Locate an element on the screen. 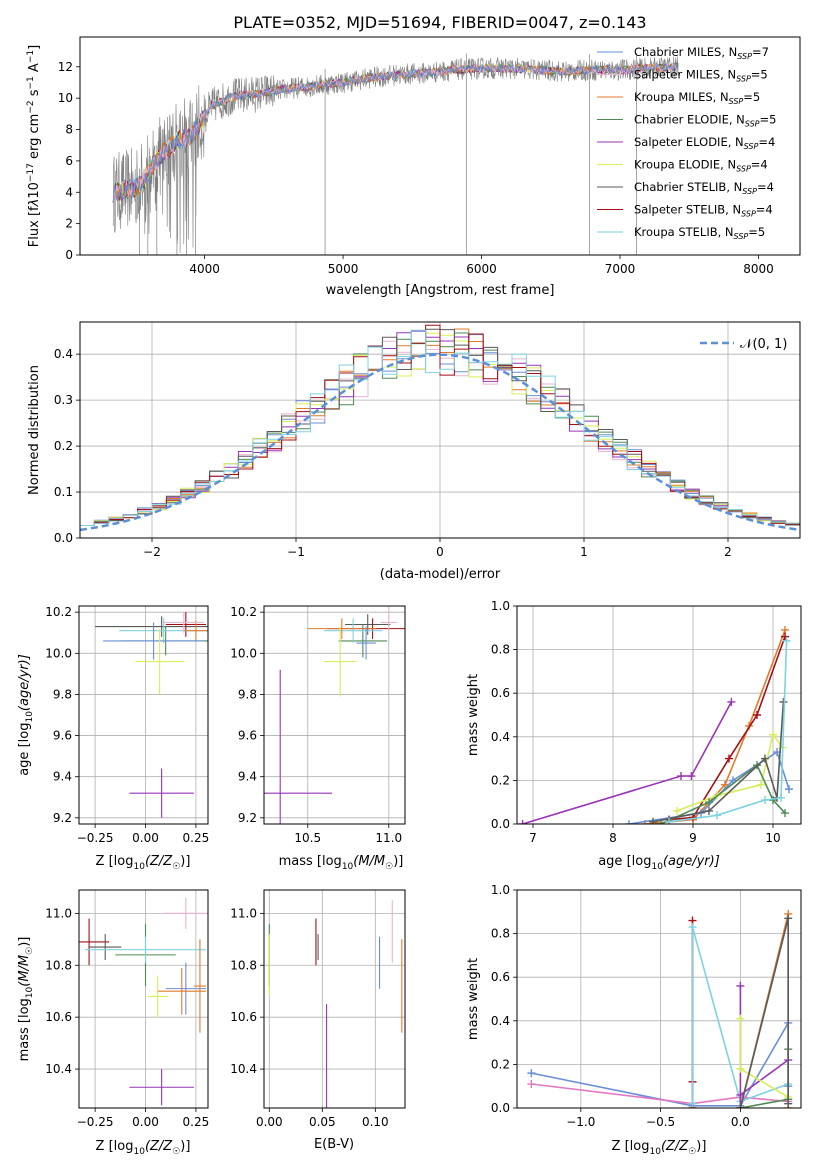 The width and height of the screenshot is (819, 1170). weight_age-series is located at coordinates (655, 724).